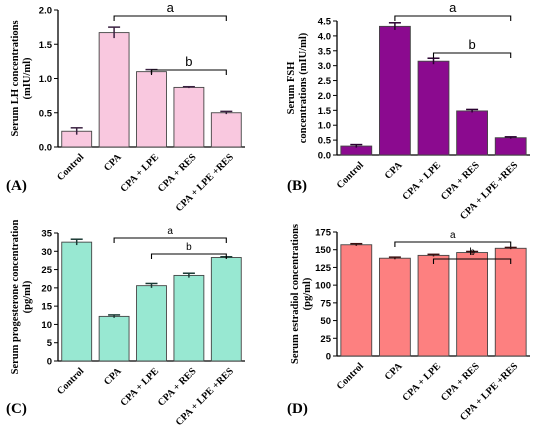 This screenshot has width=550, height=447. Describe the element at coordinates (46, 234) in the screenshot. I see `y-tick-label: 35` at that location.